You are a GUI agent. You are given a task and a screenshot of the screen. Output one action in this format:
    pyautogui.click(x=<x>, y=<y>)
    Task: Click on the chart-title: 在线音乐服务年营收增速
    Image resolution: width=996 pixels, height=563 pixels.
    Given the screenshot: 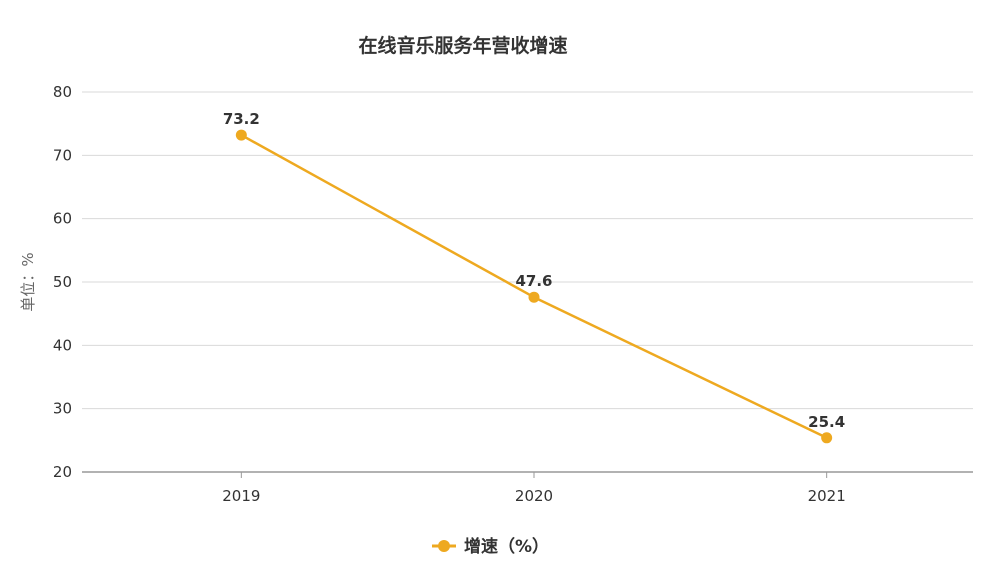 What is the action you would take?
    pyautogui.click(x=462, y=45)
    